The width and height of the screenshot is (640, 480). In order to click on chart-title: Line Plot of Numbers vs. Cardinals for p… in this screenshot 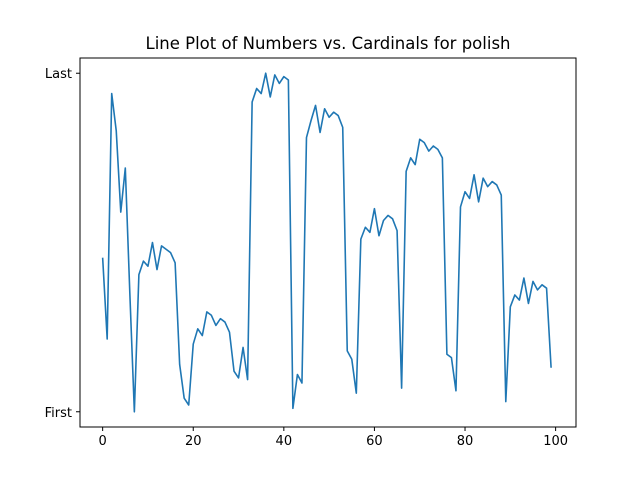, I will do `click(328, 43)`.